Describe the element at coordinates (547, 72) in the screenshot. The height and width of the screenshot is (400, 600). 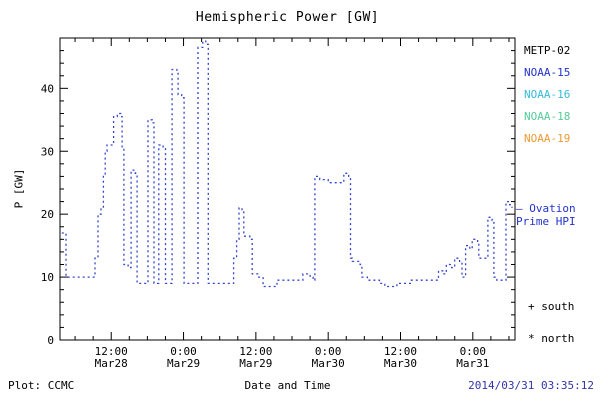
I see `legend-item-noaa15: NOAA-15` at that location.